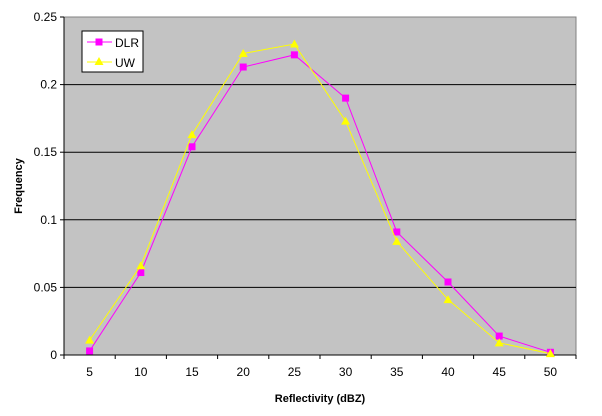 This screenshot has height=416, width=602. I want to click on x-tick-label: 10, so click(141, 372).